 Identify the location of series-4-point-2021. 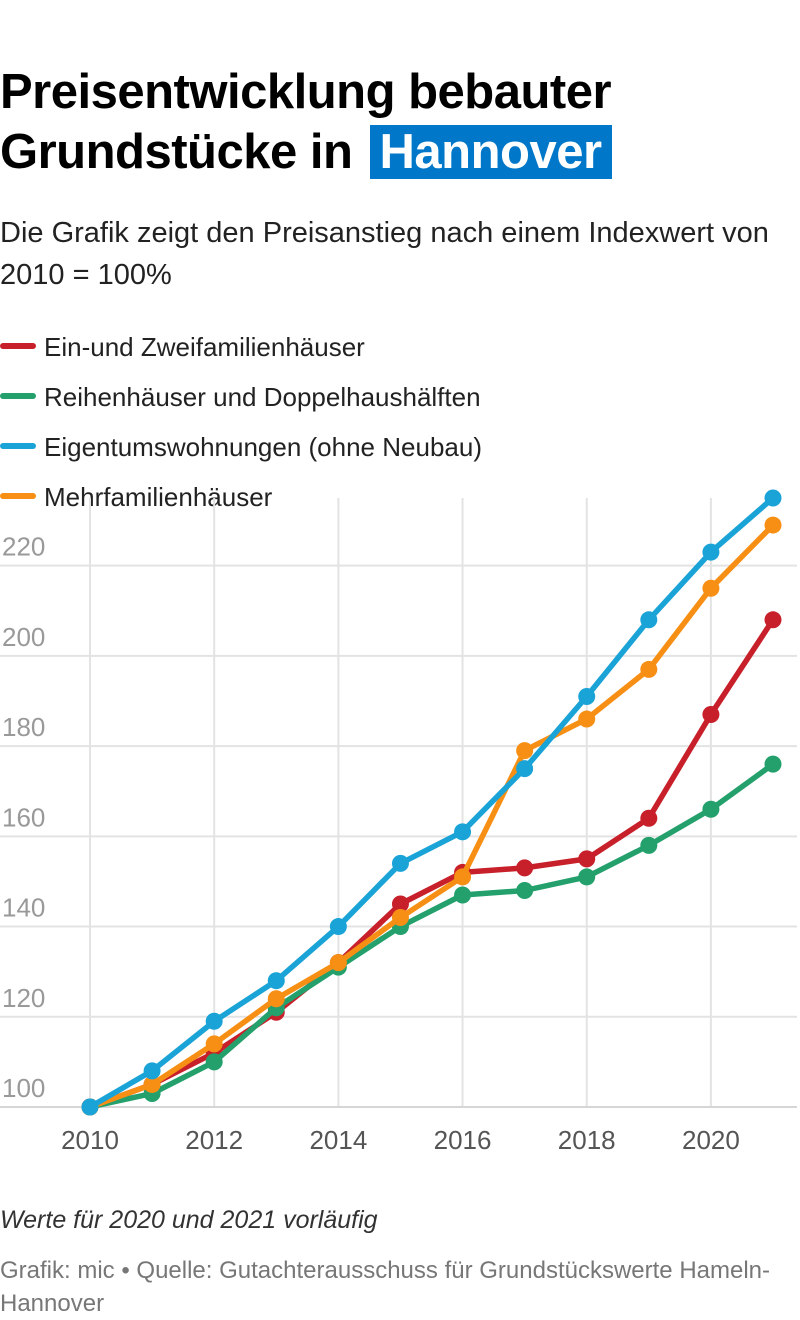
(773, 525).